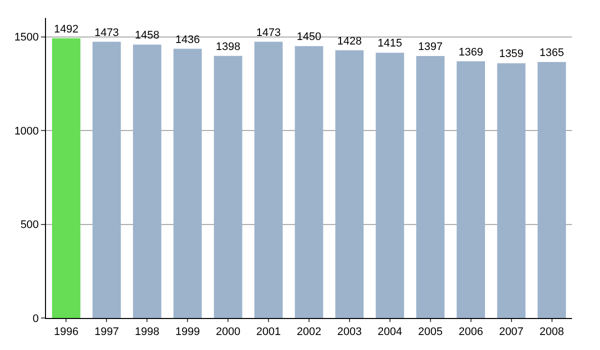  I want to click on x-tick-label: 1998, so click(147, 332).